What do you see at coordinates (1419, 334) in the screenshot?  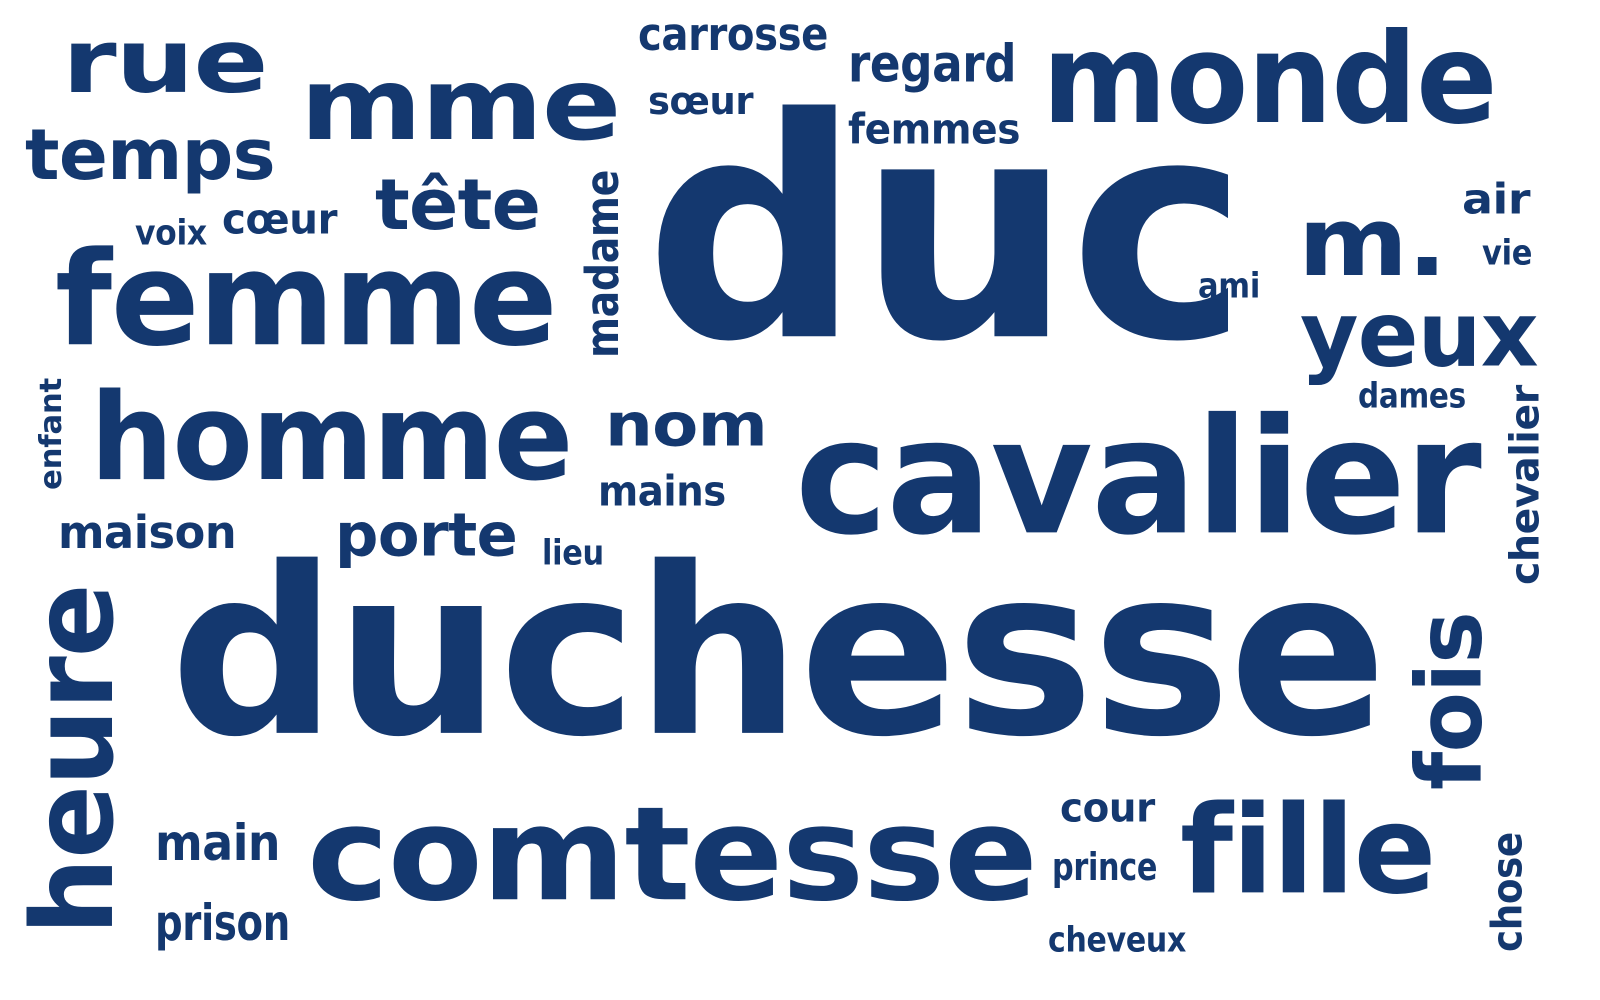 I see `word-yeux: yeux` at bounding box center [1419, 334].